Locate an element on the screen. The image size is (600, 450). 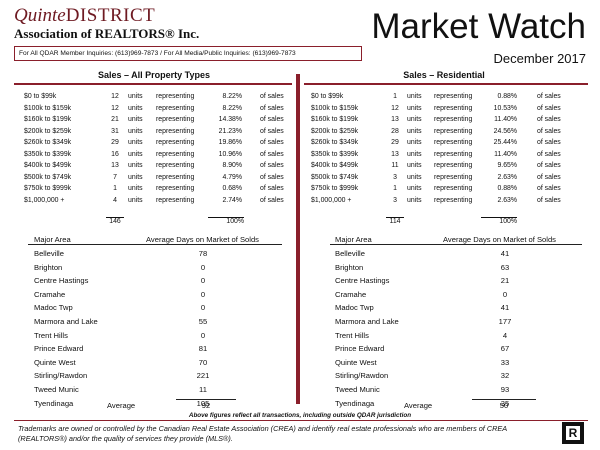
days-row: Tweed Munic 11 is located at coordinates (158, 391).